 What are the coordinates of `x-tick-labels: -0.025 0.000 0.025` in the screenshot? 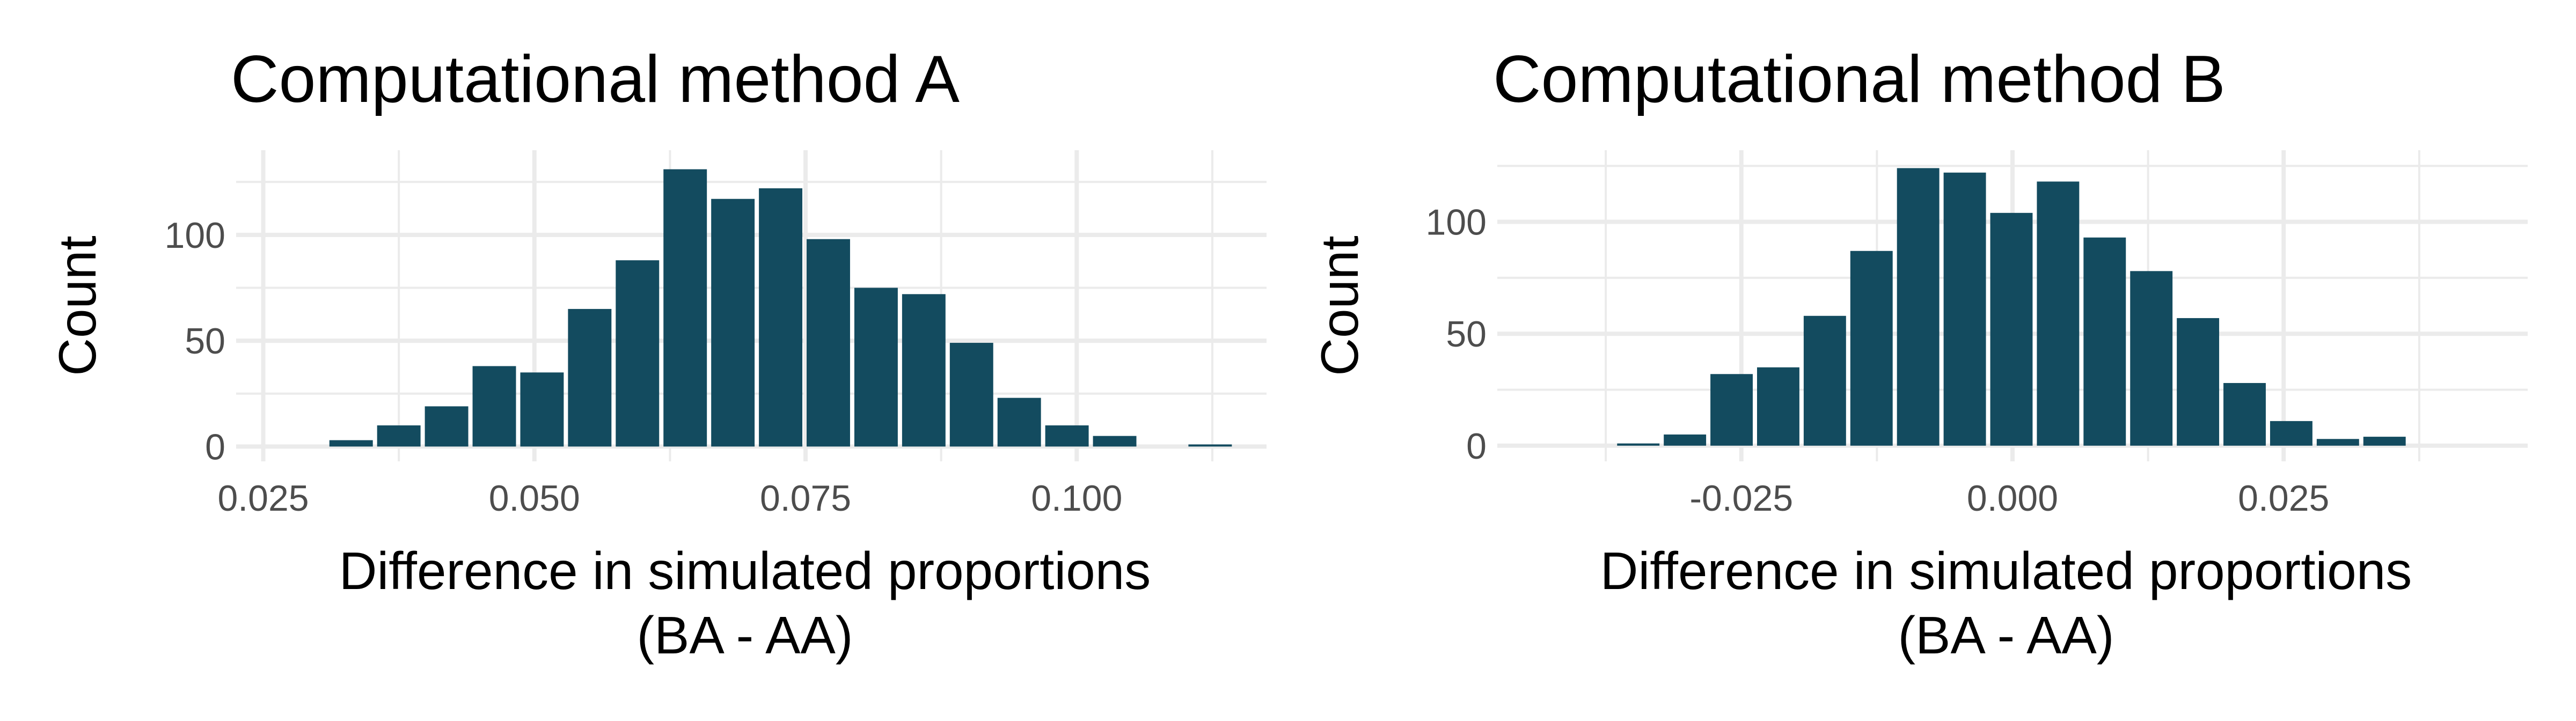 It's located at (2009, 499).